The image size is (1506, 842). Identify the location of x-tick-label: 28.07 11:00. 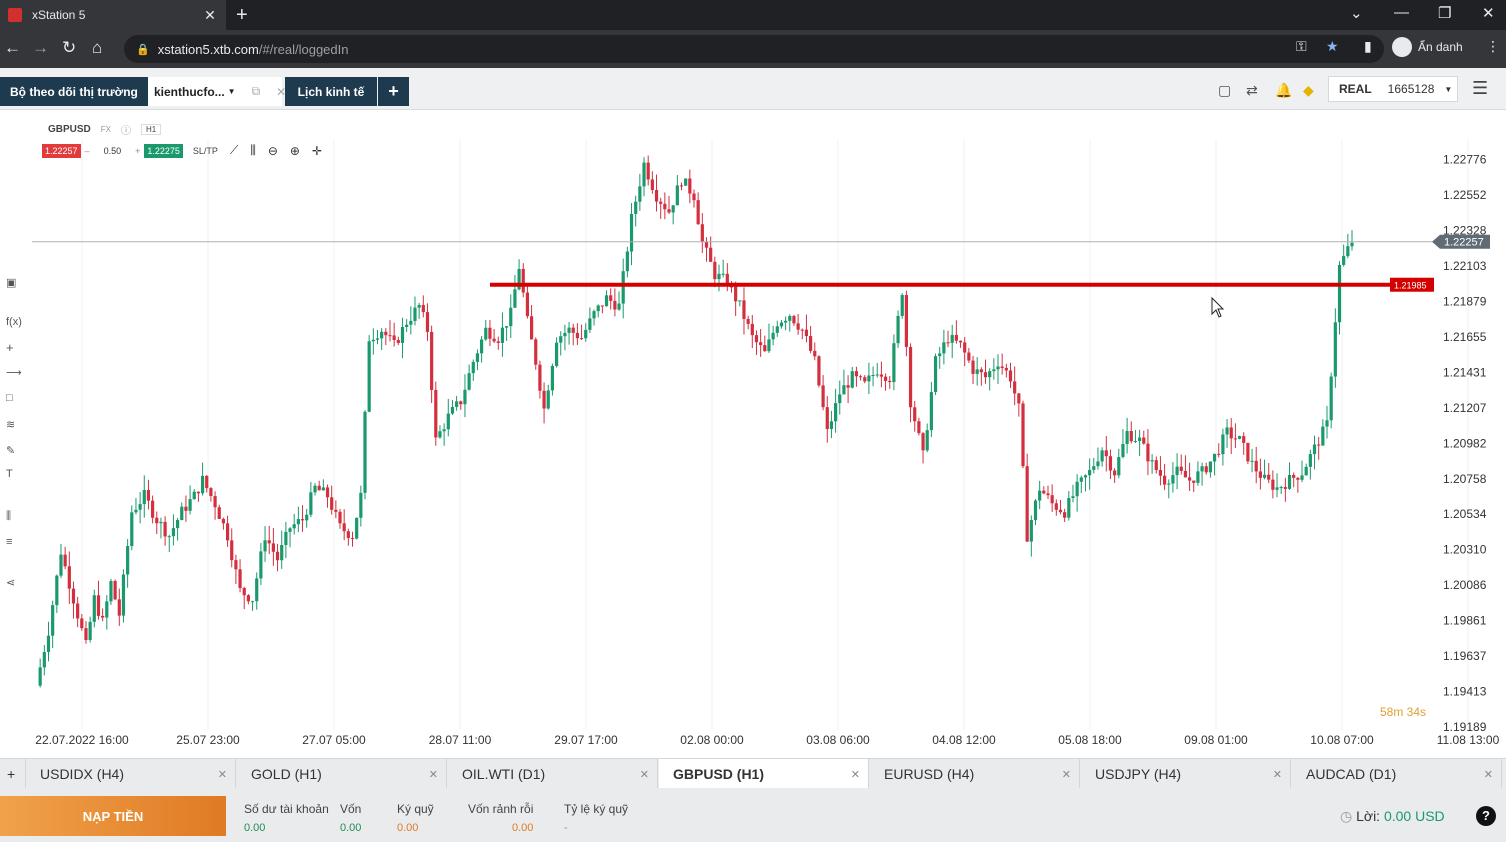
(460, 740).